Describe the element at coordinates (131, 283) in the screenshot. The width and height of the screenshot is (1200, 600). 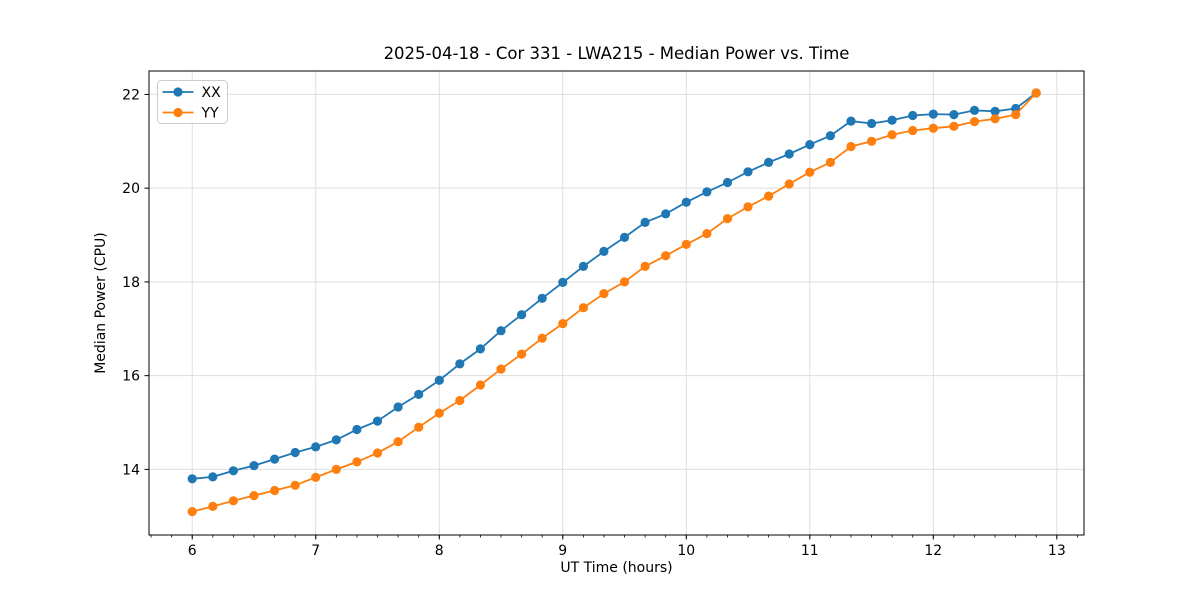
I see `y-tick-label: 18` at that location.